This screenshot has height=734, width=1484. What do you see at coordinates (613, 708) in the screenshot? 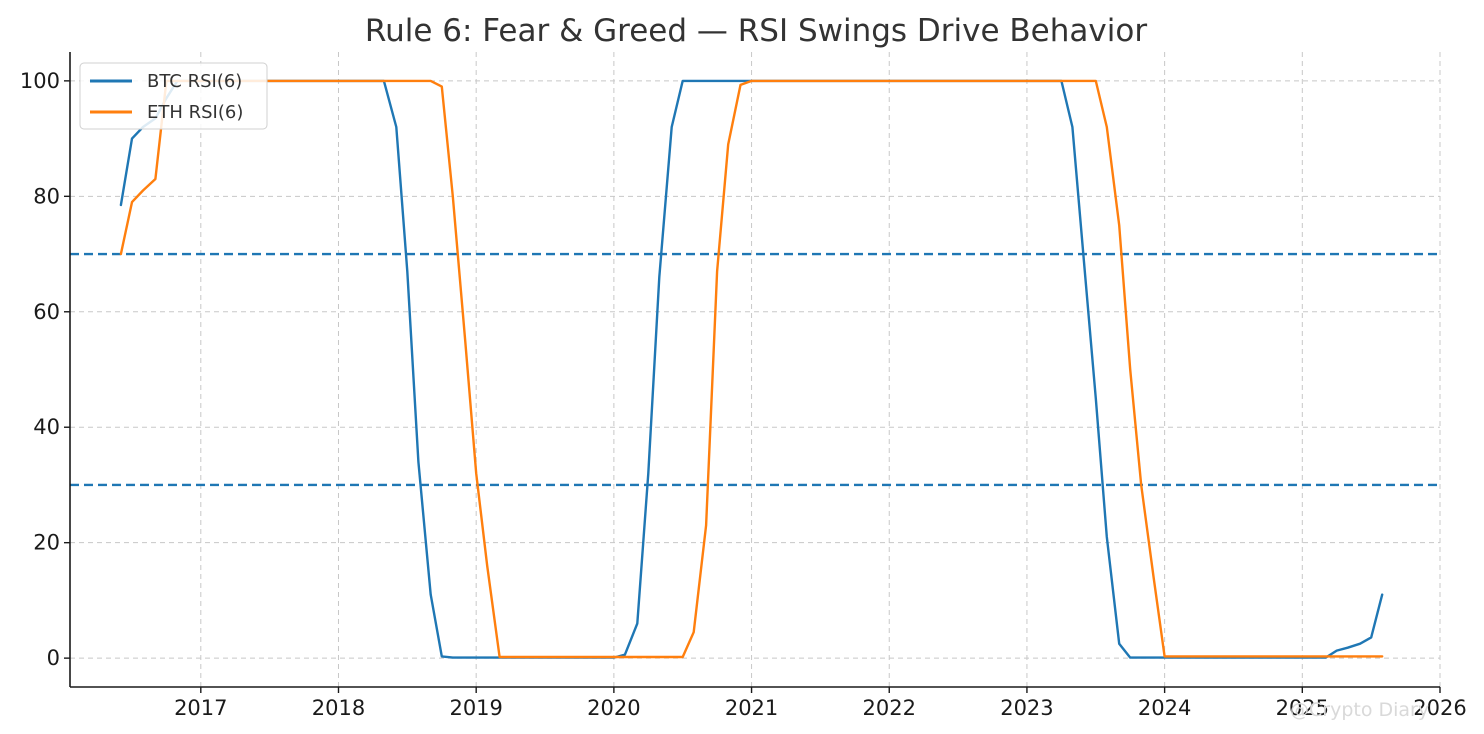
I see `x-tick-label: 2020` at bounding box center [613, 708].